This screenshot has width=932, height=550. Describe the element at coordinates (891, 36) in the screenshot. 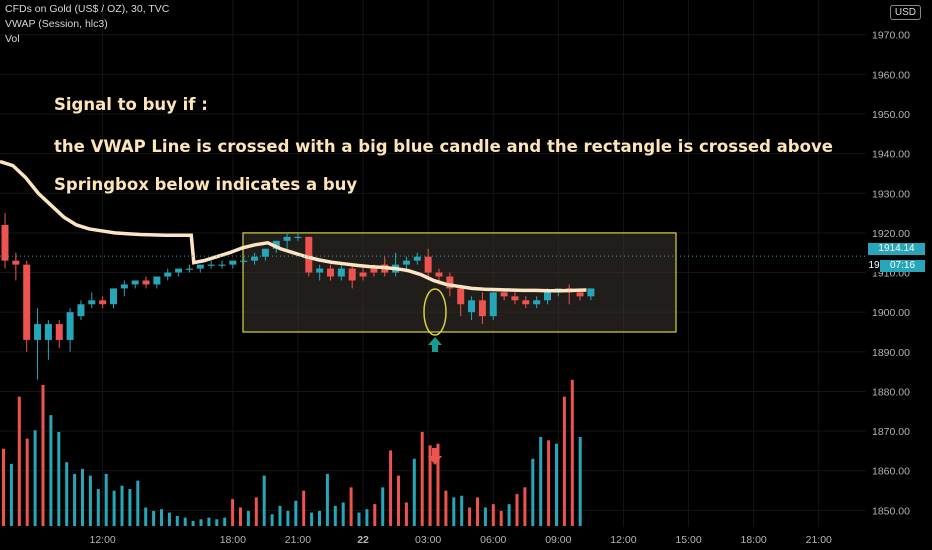

I see `price-tick-label: 1970.00` at that location.